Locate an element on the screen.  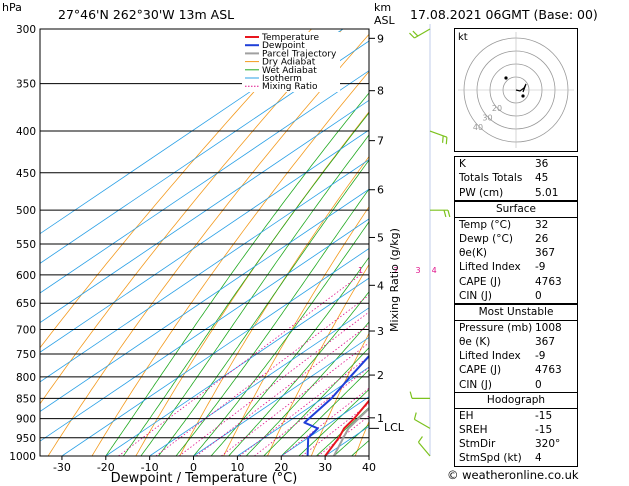
pressure-tick-label: 1000 is located at coordinates (22, 457).